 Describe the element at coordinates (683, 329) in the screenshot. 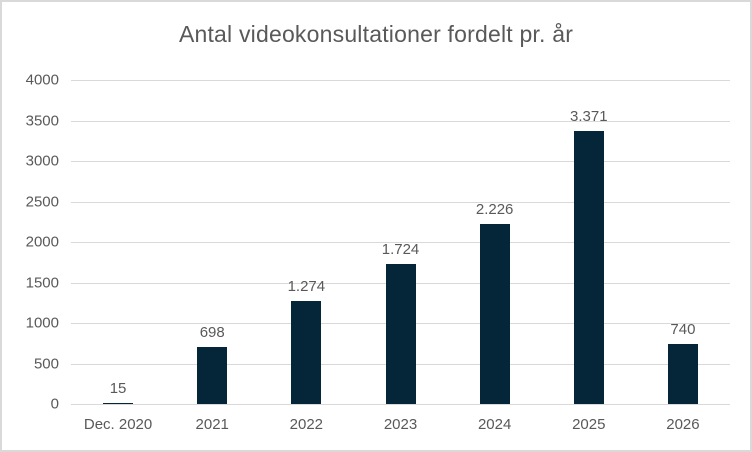

I see `value-label: 740` at that location.